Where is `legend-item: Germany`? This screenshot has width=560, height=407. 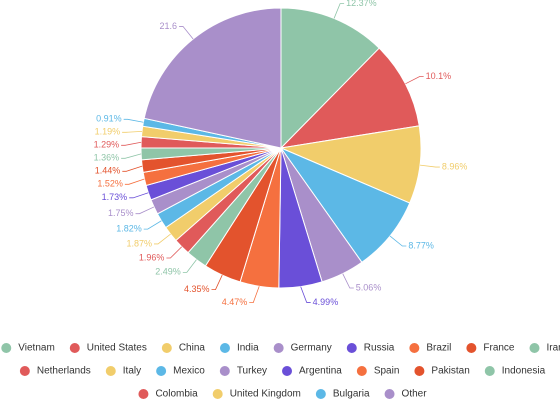
legend-item: Germany is located at coordinates (302, 348).